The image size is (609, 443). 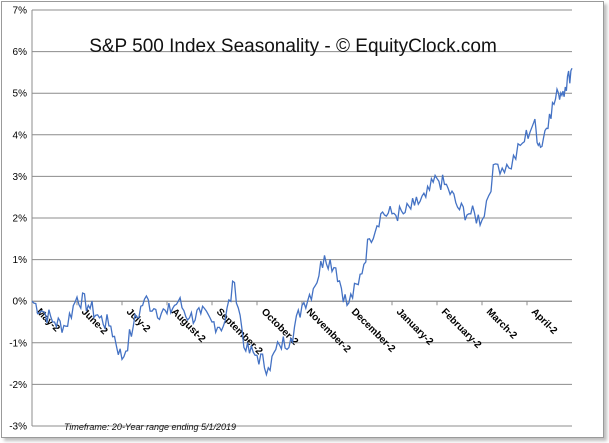 What do you see at coordinates (328, 331) in the screenshot?
I see `x-tick-label: November-2` at bounding box center [328, 331].